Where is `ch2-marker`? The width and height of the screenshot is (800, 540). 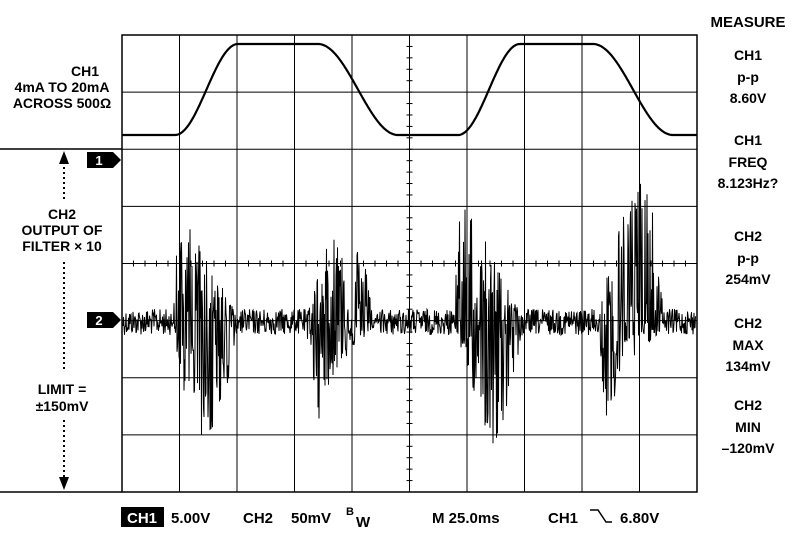
ch2-marker is located at coordinates (104, 320).